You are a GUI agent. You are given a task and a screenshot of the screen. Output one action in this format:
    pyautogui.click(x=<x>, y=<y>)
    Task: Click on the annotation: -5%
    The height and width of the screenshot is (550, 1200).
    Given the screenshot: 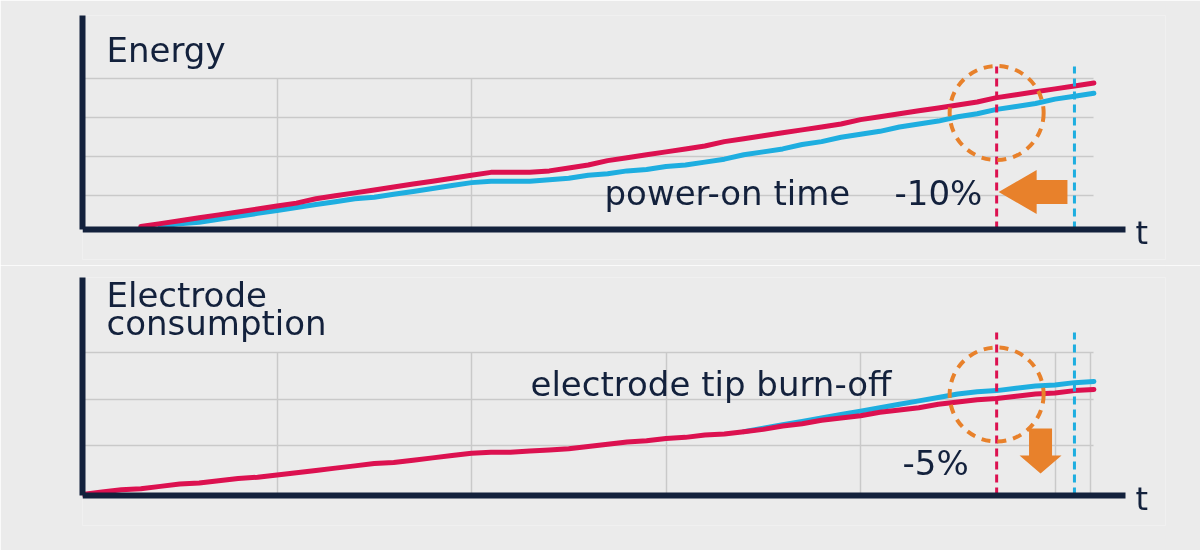 What is the action you would take?
    pyautogui.click(x=935, y=462)
    